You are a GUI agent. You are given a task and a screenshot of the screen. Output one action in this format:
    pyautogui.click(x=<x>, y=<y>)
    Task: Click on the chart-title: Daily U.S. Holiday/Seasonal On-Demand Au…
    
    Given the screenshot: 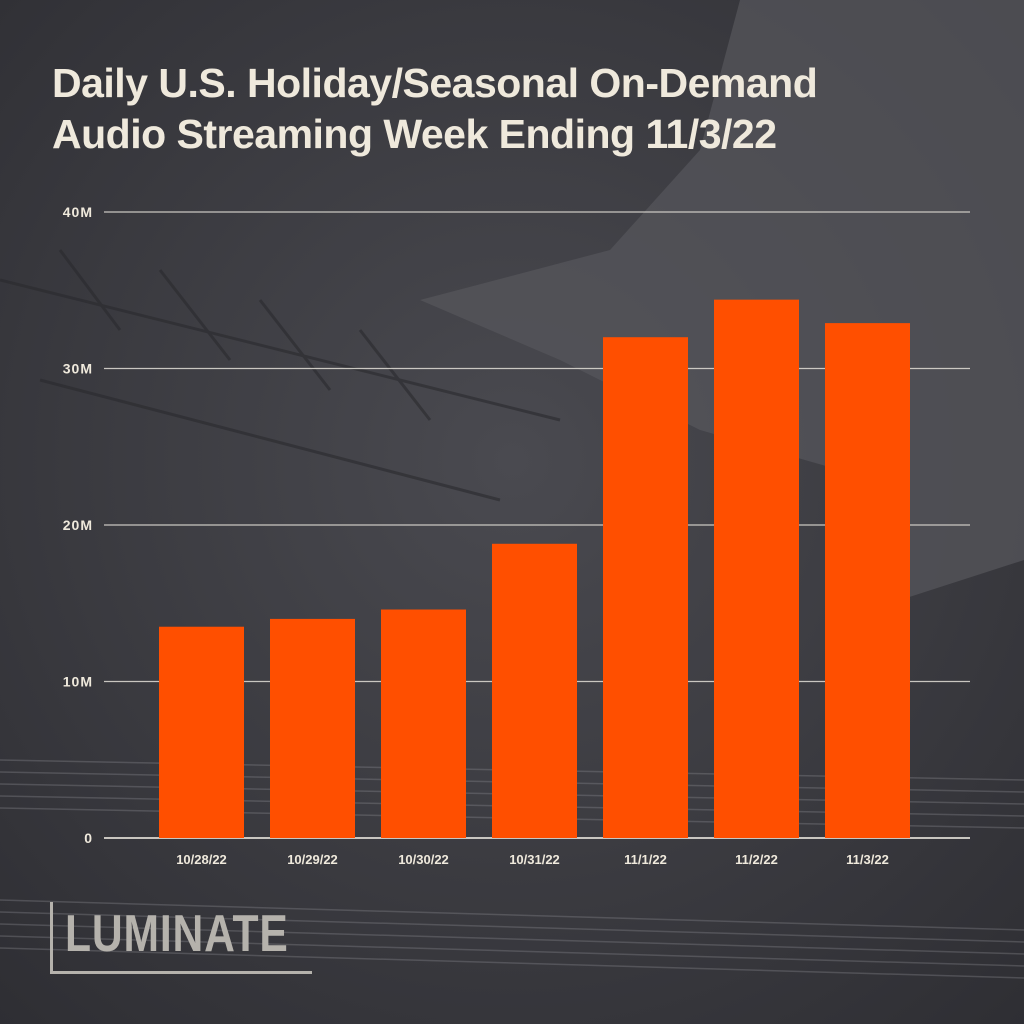 What is the action you would take?
    pyautogui.click(x=512, y=109)
    